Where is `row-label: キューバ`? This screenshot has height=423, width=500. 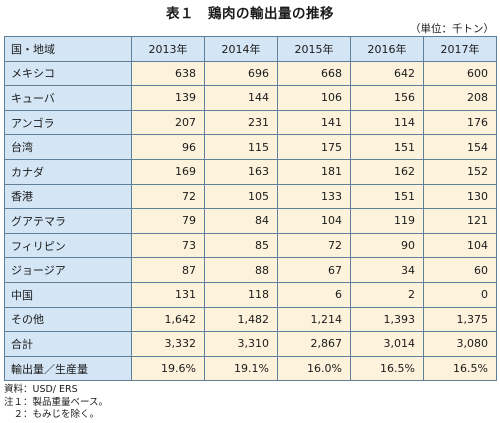
row-label: キューバ is located at coordinates (68, 98).